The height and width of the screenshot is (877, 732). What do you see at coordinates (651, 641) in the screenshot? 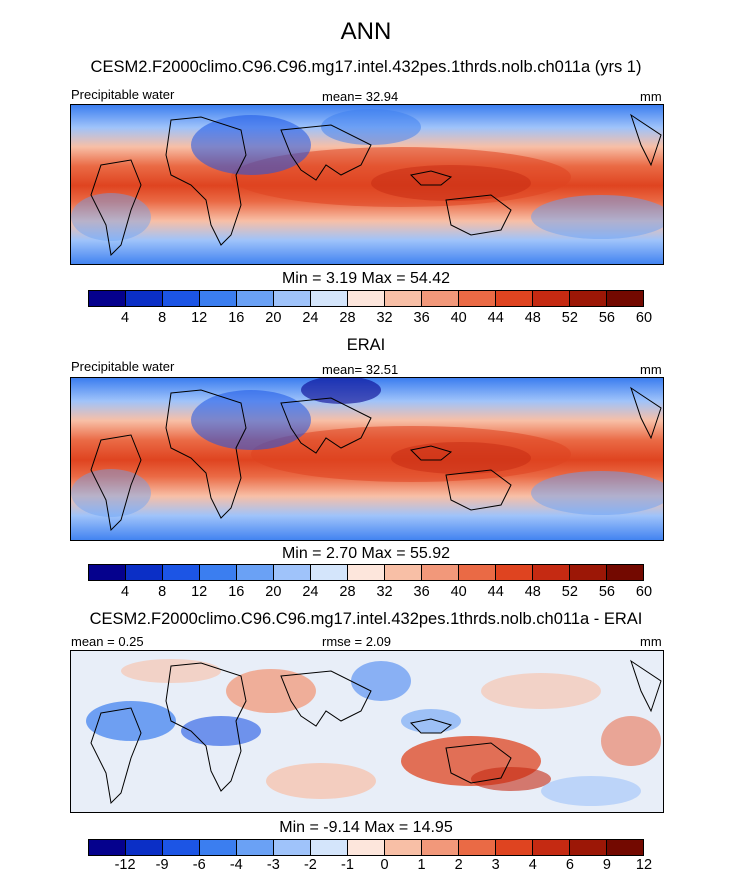
I see `panel-diff-units-label: mm` at bounding box center [651, 641].